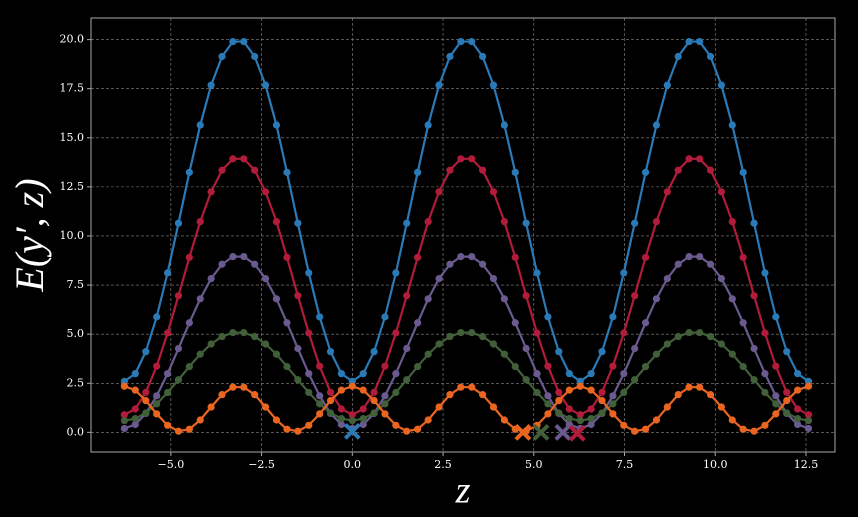  Describe the element at coordinates (170, 464) in the screenshot. I see `x-tick-label: −5.0` at that location.